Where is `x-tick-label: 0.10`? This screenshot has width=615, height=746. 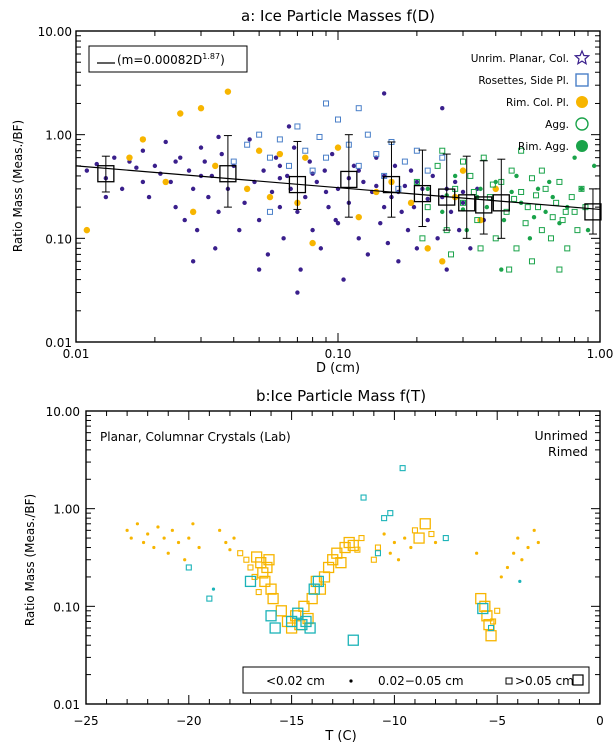 x-tick-label: 0.10 is located at coordinates (338, 354).